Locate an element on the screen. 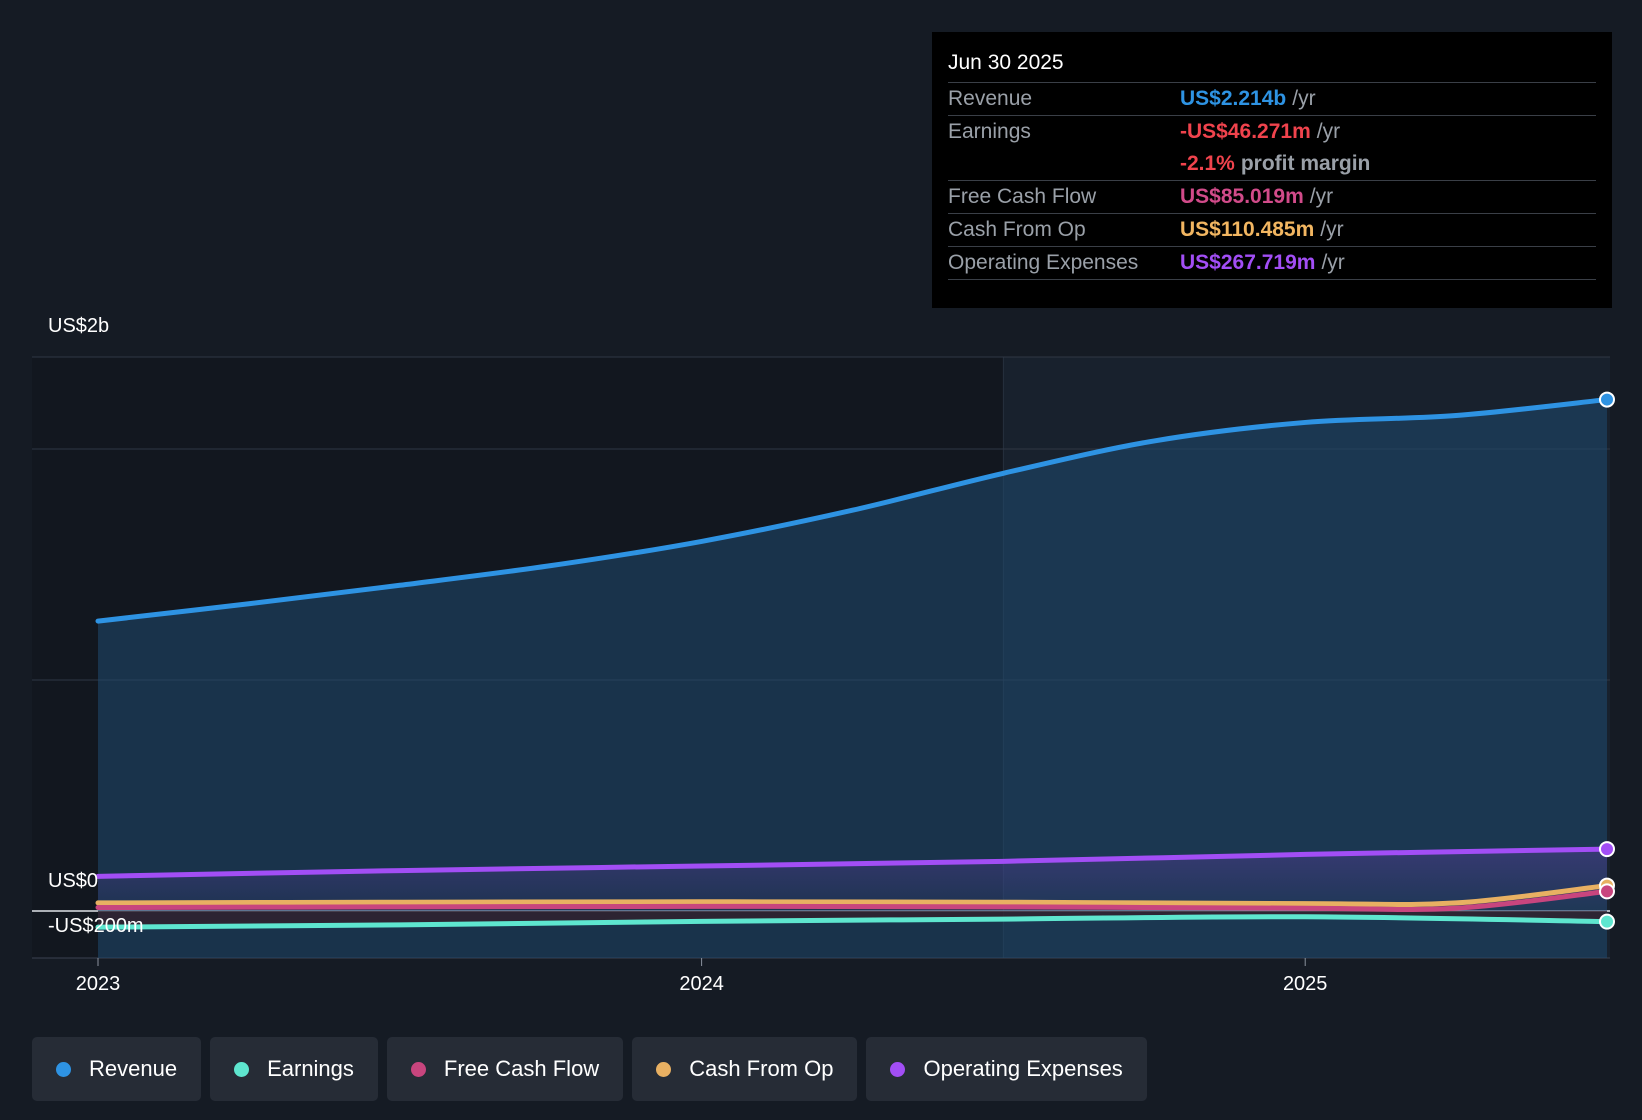 The image size is (1642, 1120). tooltip-row: Revenue US$2.214b/yr is located at coordinates (1272, 99).